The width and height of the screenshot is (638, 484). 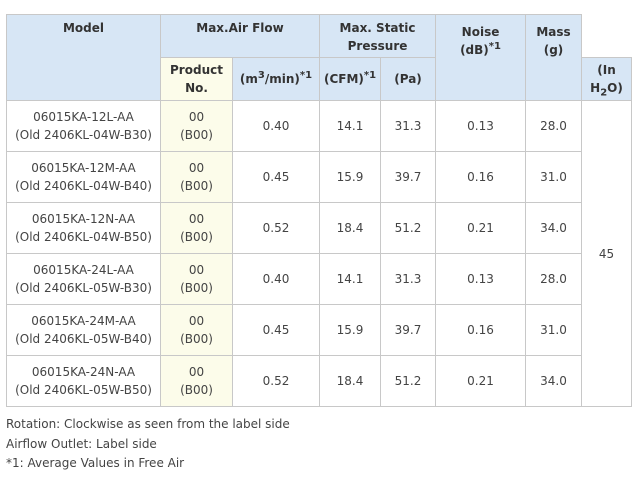 I want to click on max-static-pressure-header: Max. Static Pressure, so click(x=378, y=36).